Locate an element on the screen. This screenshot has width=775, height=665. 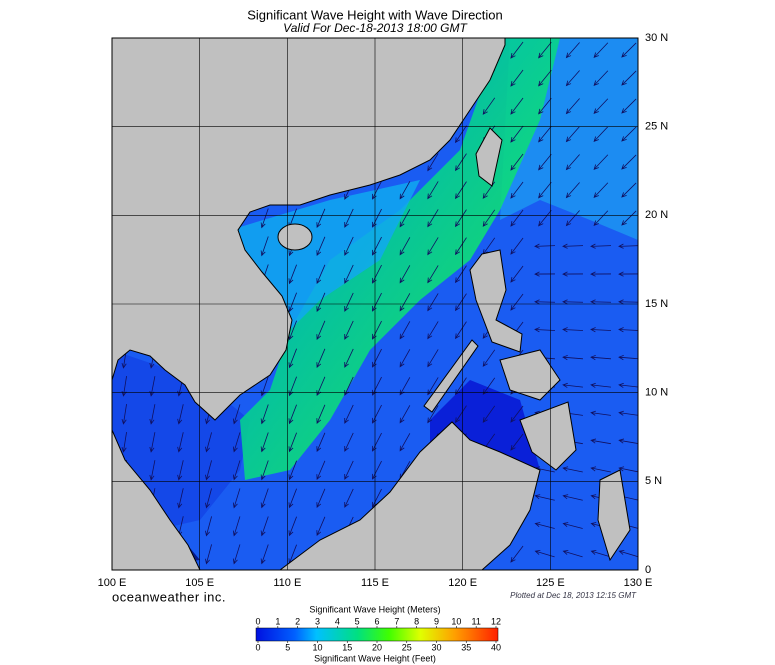
borneo is located at coordinates (410, 495).